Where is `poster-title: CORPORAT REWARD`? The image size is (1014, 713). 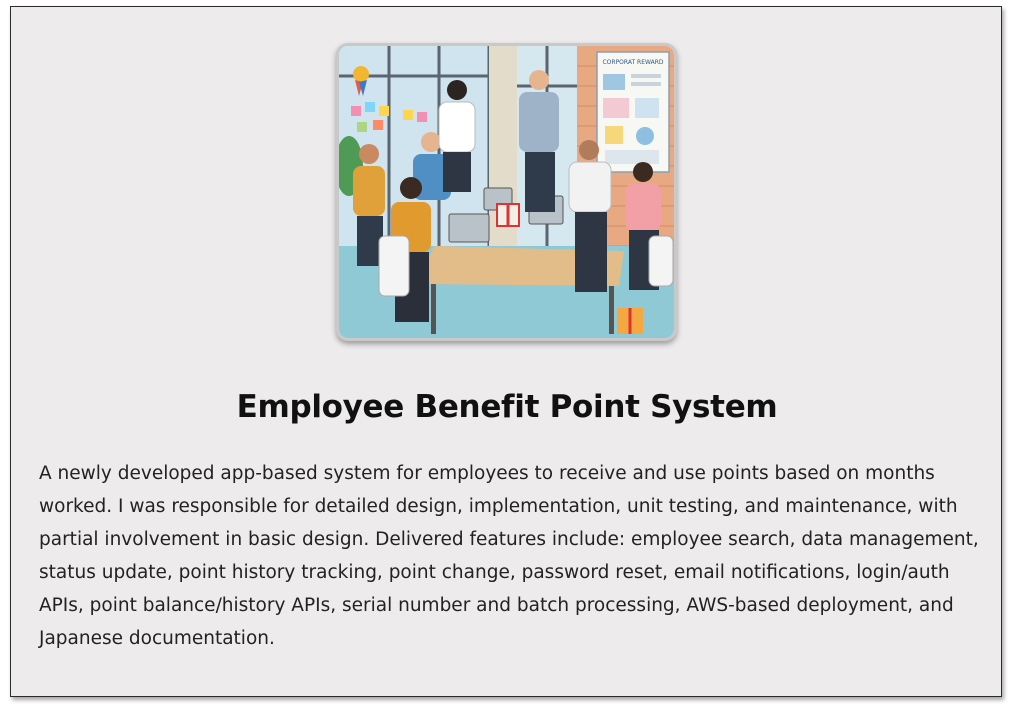 poster-title: CORPORAT REWARD is located at coordinates (632, 62).